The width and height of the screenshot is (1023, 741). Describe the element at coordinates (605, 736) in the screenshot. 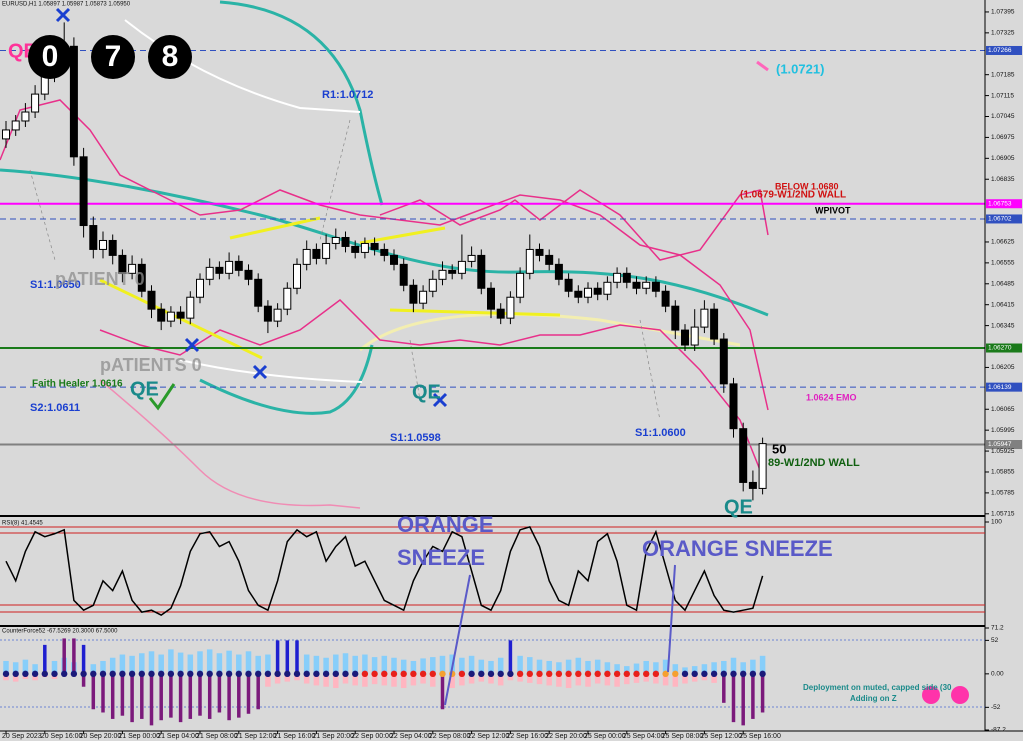

I see `x-tick-label: 25 Sep 00:00` at that location.